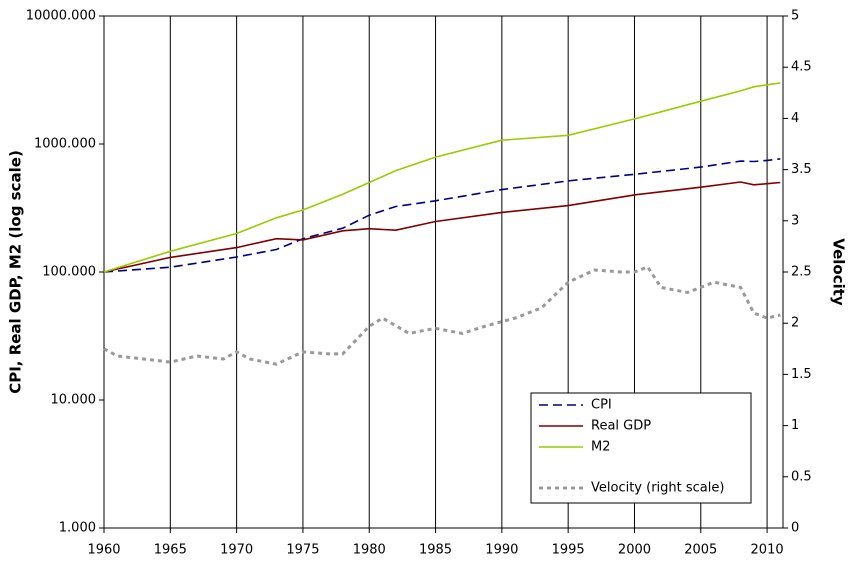 The width and height of the screenshot is (850, 575). What do you see at coordinates (170, 550) in the screenshot?
I see `x-tick-label: 1965` at bounding box center [170, 550].